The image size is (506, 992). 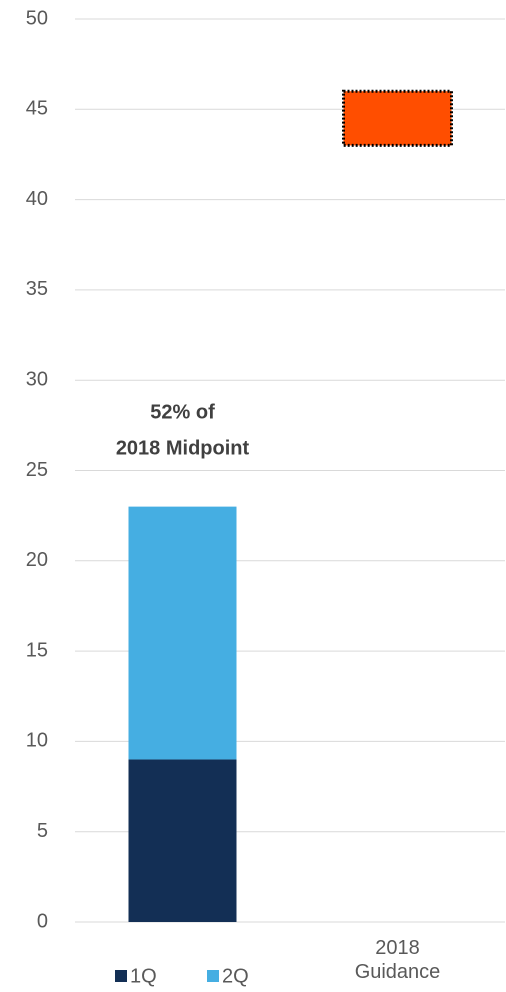 I want to click on y-tick-label: 25, so click(x=37, y=470).